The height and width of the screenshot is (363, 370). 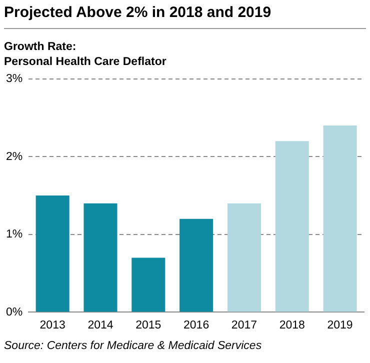 What do you see at coordinates (14, 234) in the screenshot?
I see `y-tick-label: 1%` at bounding box center [14, 234].